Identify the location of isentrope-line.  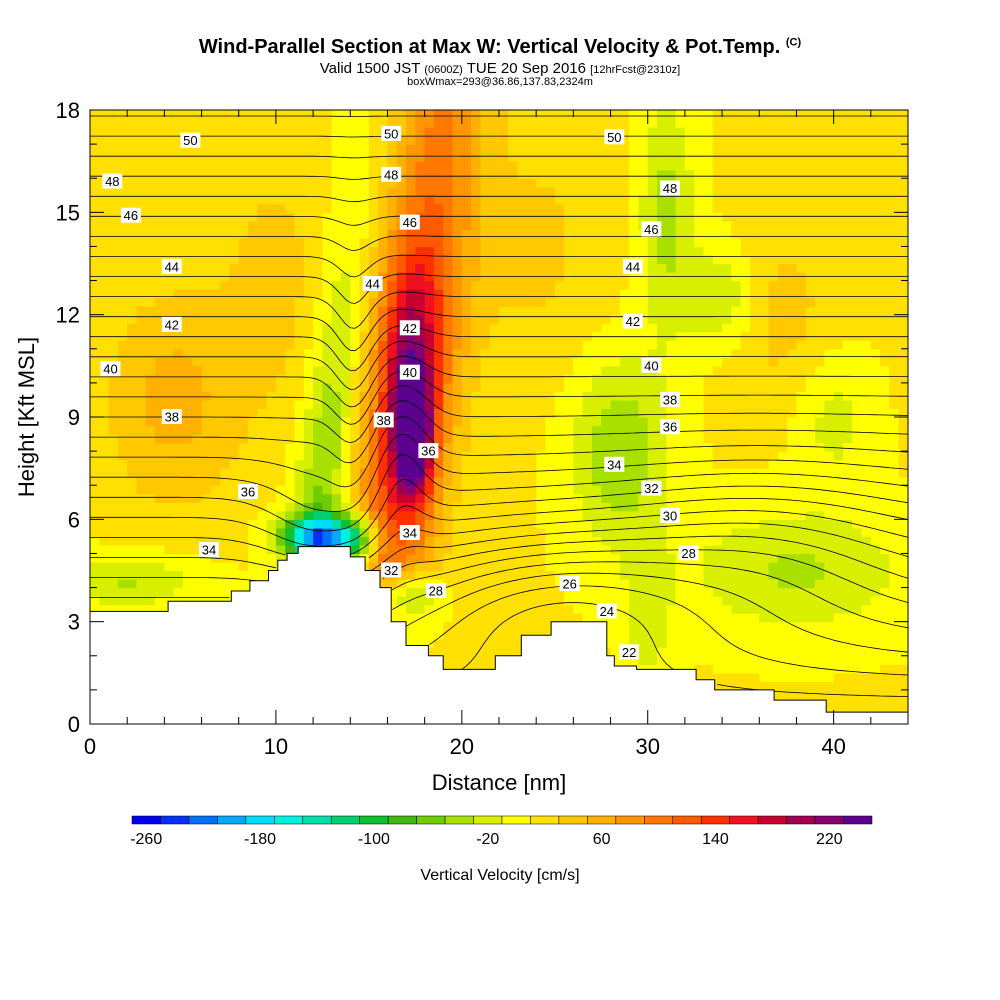
(656, 612).